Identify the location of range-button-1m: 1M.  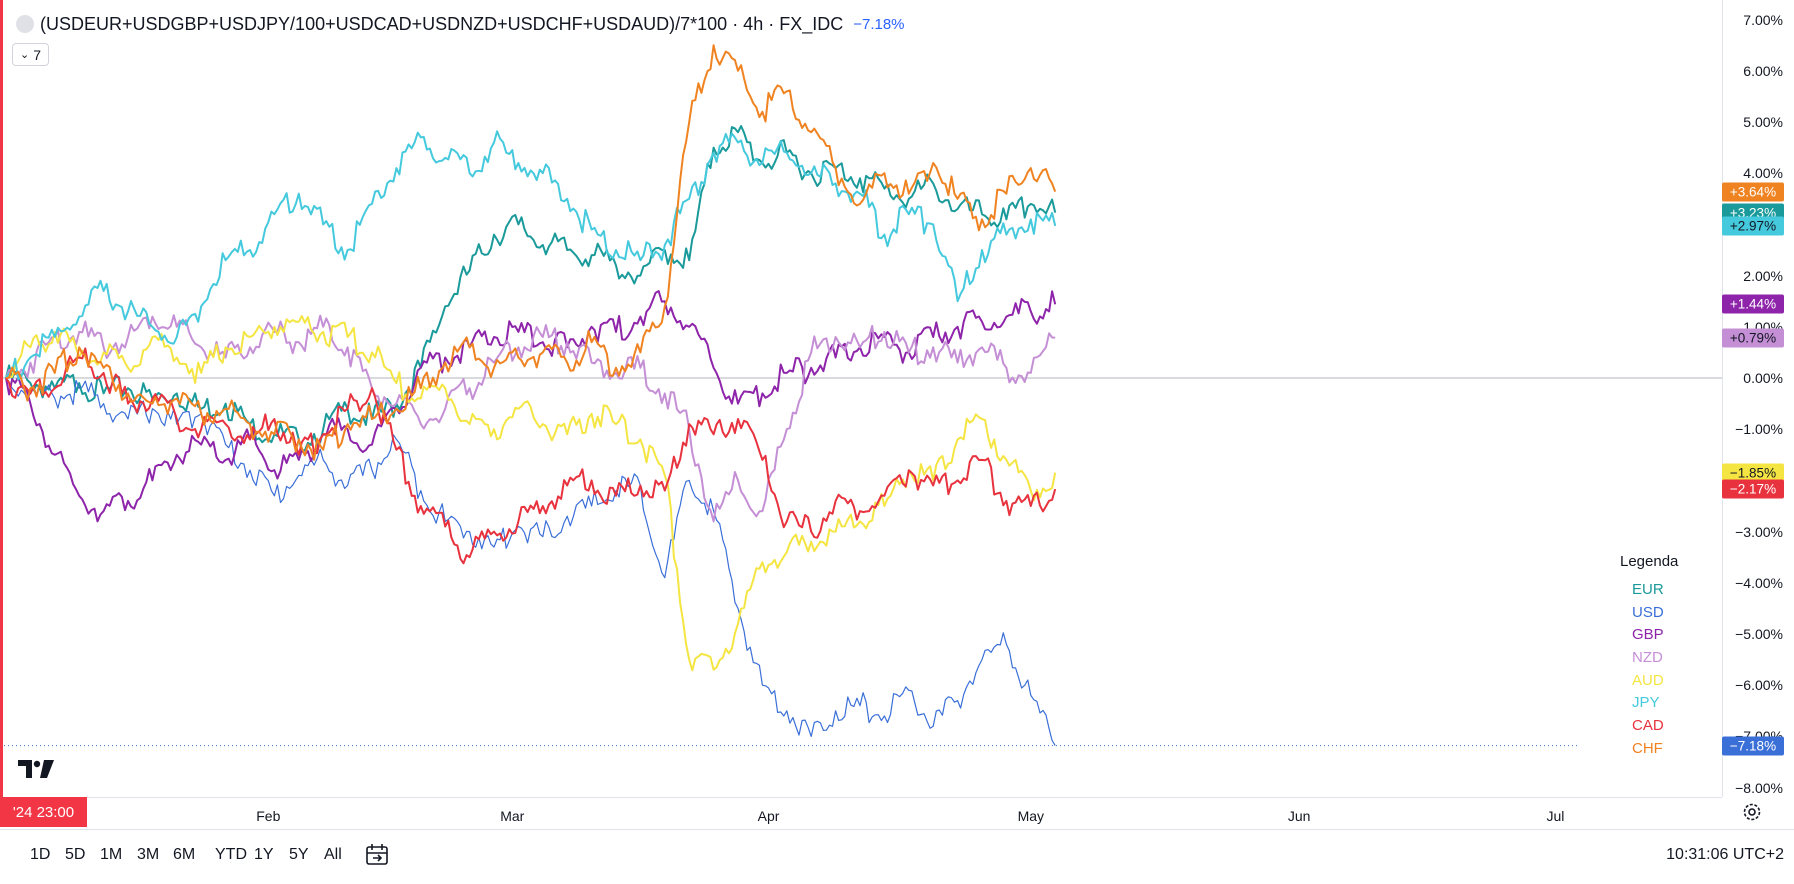
(111, 854).